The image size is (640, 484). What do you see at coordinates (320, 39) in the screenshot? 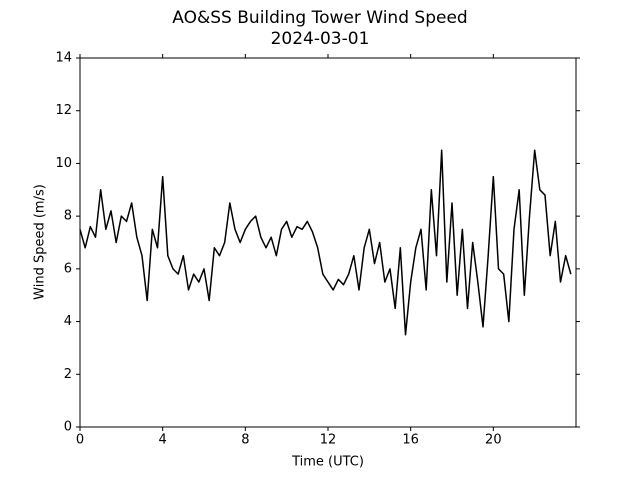
I see `chart-subtitle: 2024-03-01` at bounding box center [320, 39].